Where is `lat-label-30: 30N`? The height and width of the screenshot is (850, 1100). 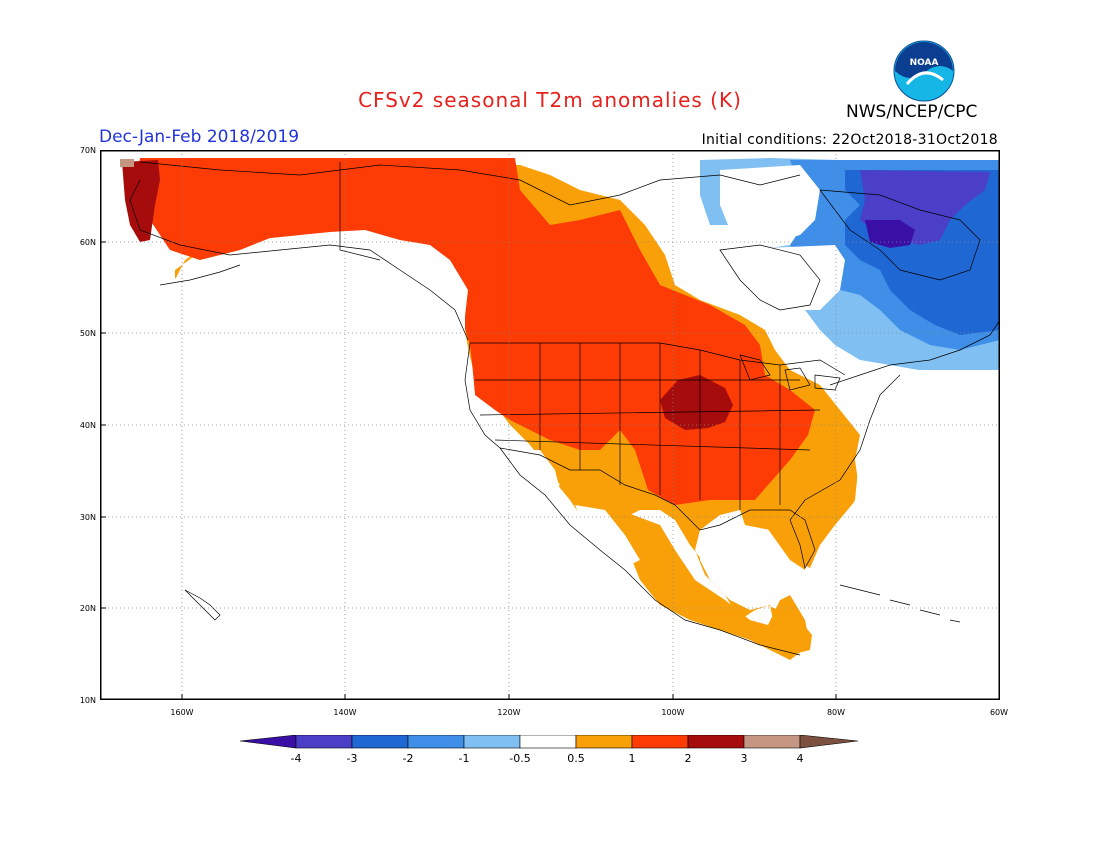
lat-label-30: 30N is located at coordinates (88, 517).